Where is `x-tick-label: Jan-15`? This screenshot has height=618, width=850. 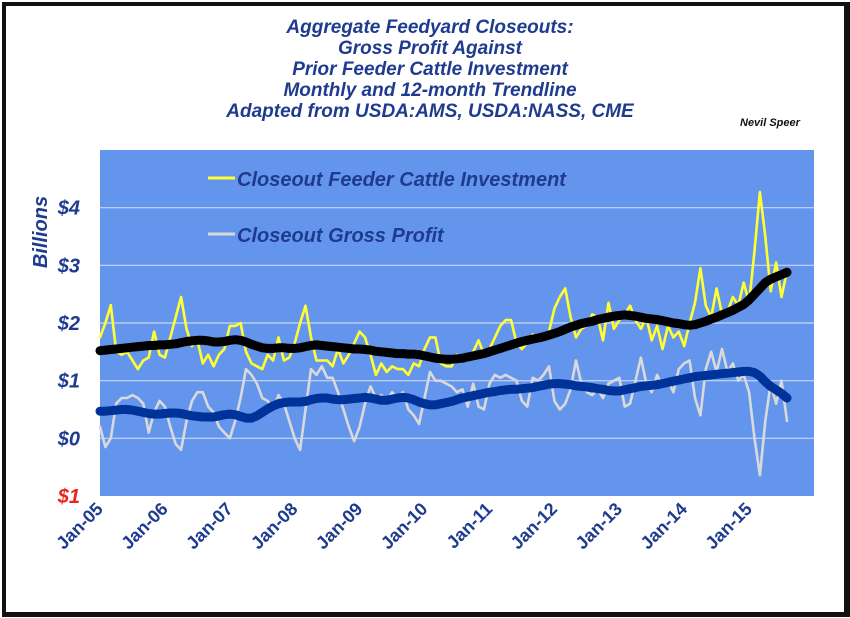 x-tick-label: Jan-15 is located at coordinates (728, 526).